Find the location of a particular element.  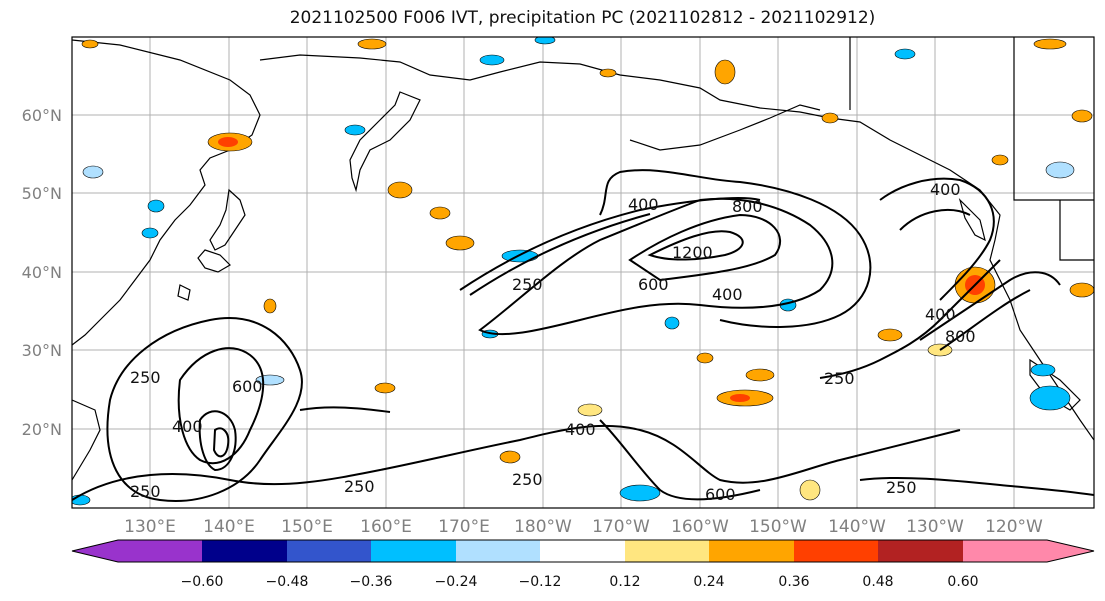

lat-label: 50°N is located at coordinates (42, 193).